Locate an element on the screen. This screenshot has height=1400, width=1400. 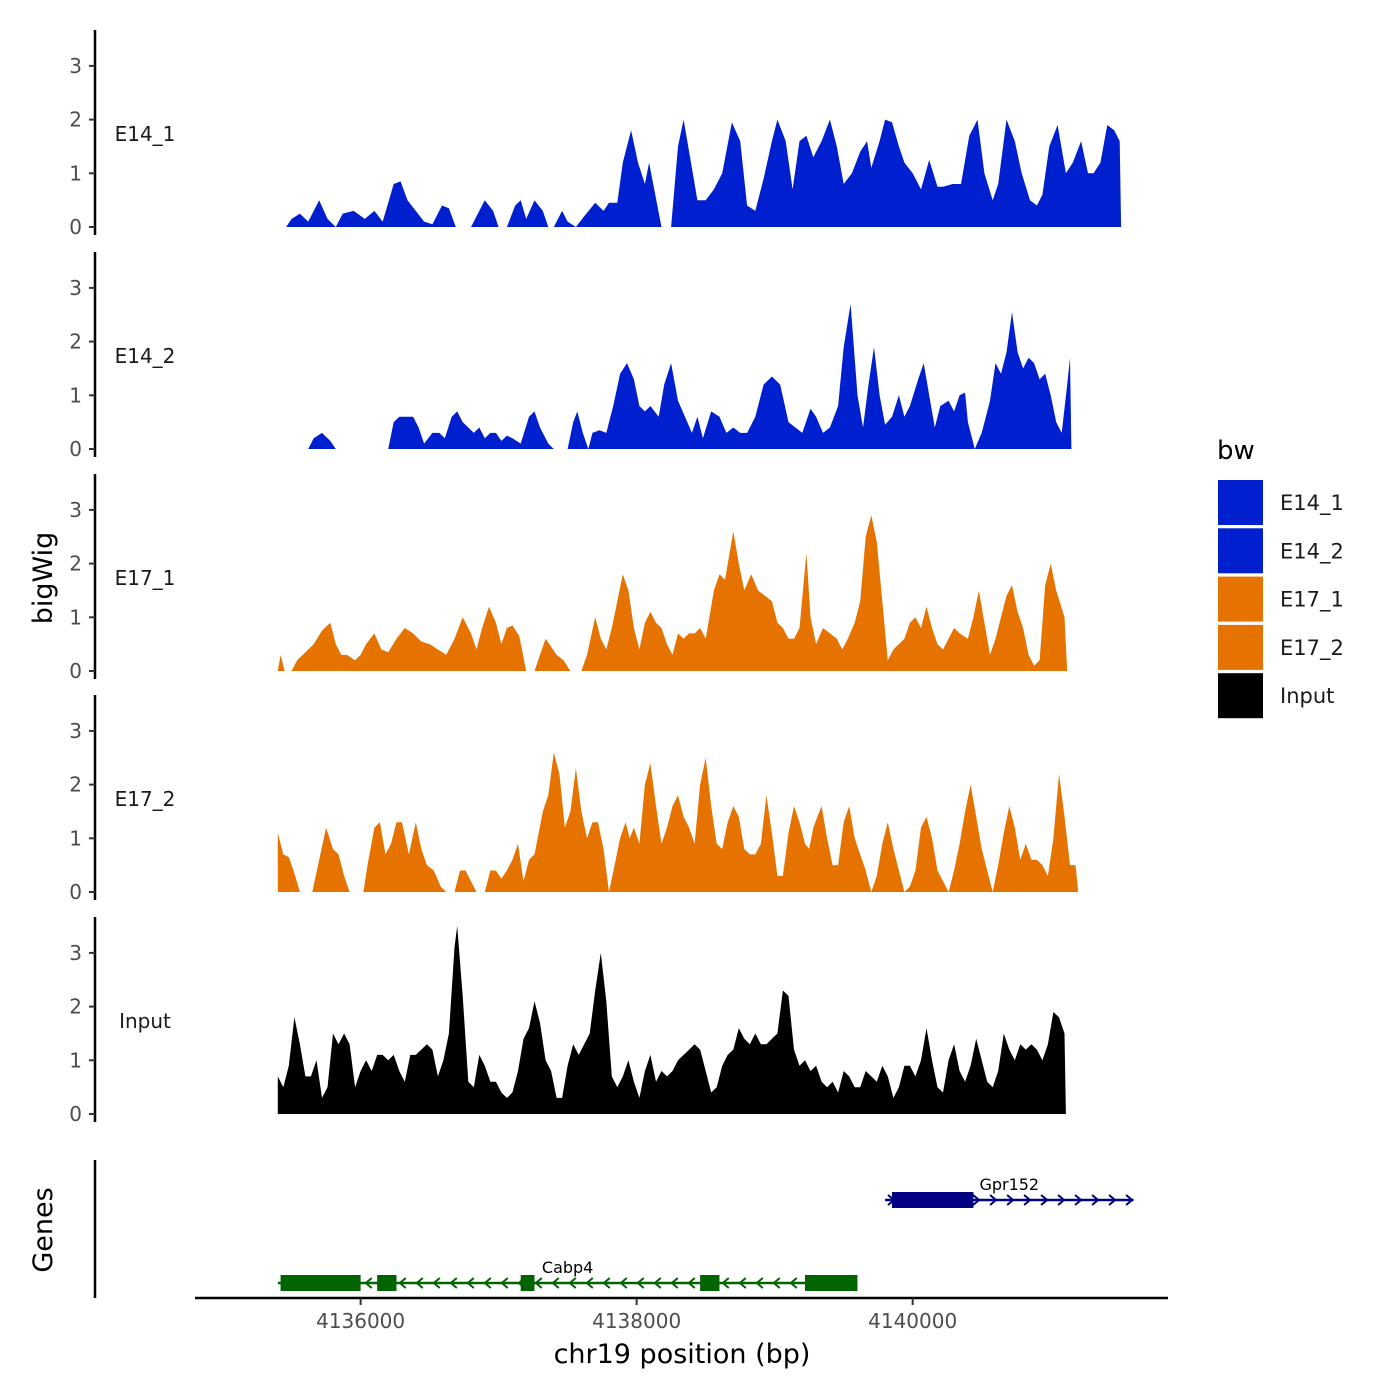
gene-label-gpr152: Gpr152 is located at coordinates (1009, 1184).